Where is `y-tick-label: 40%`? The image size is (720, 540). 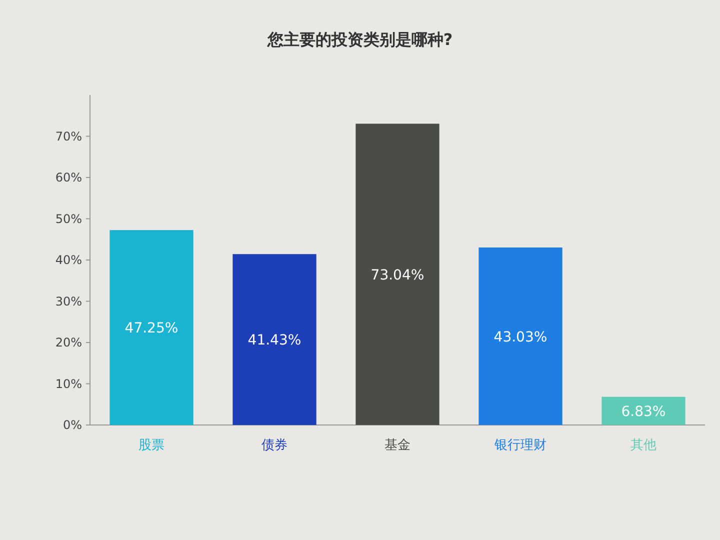 y-tick-label: 40% is located at coordinates (68, 260).